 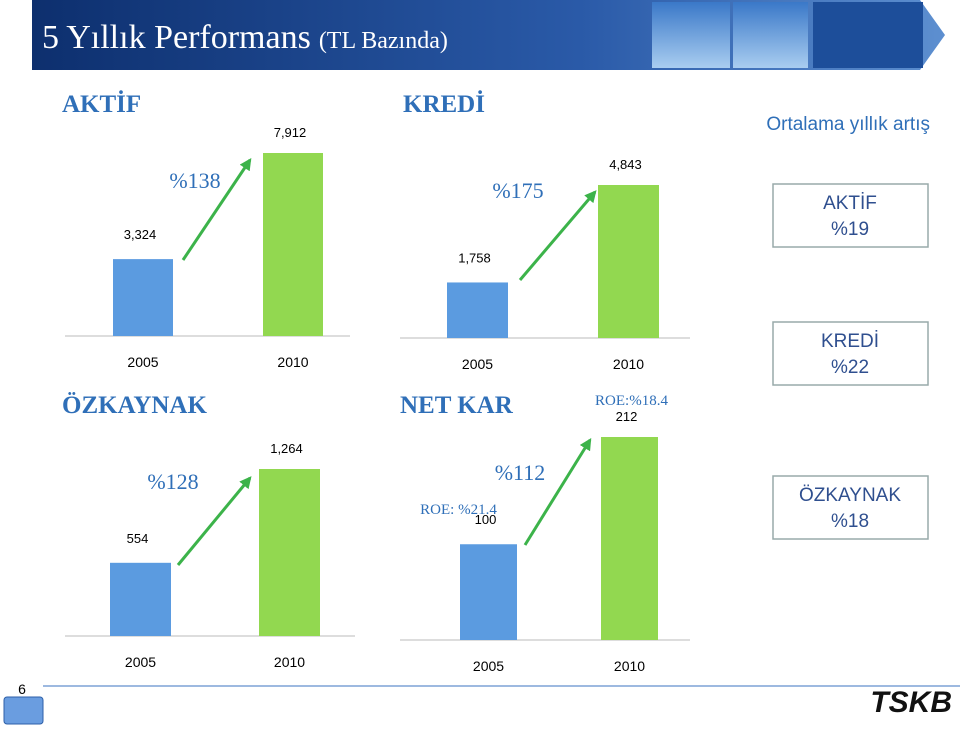 I want to click on summary-label: ÖZKAYNAK, so click(x=850, y=495).